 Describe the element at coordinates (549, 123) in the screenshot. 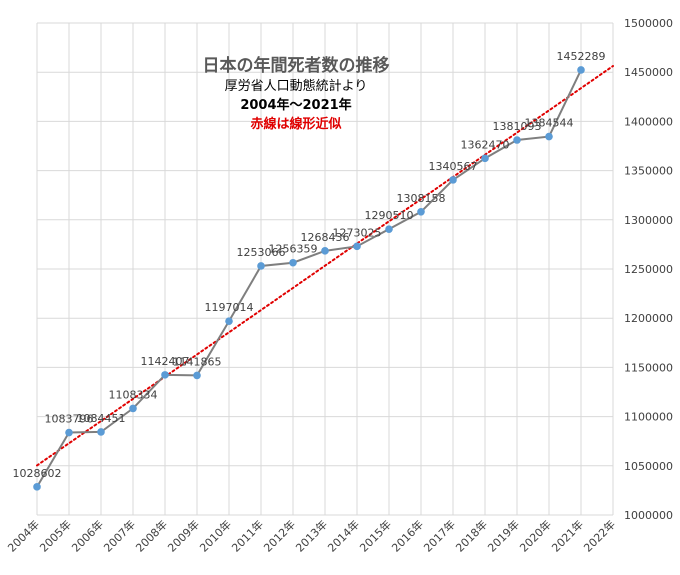

I see `data-label: 1384544` at that location.